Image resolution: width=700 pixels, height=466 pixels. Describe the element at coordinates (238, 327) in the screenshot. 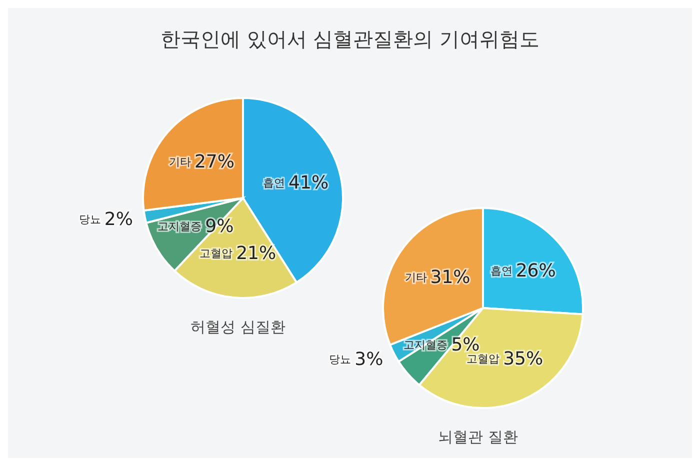

I see `text: 허혈성 심질환` at that location.